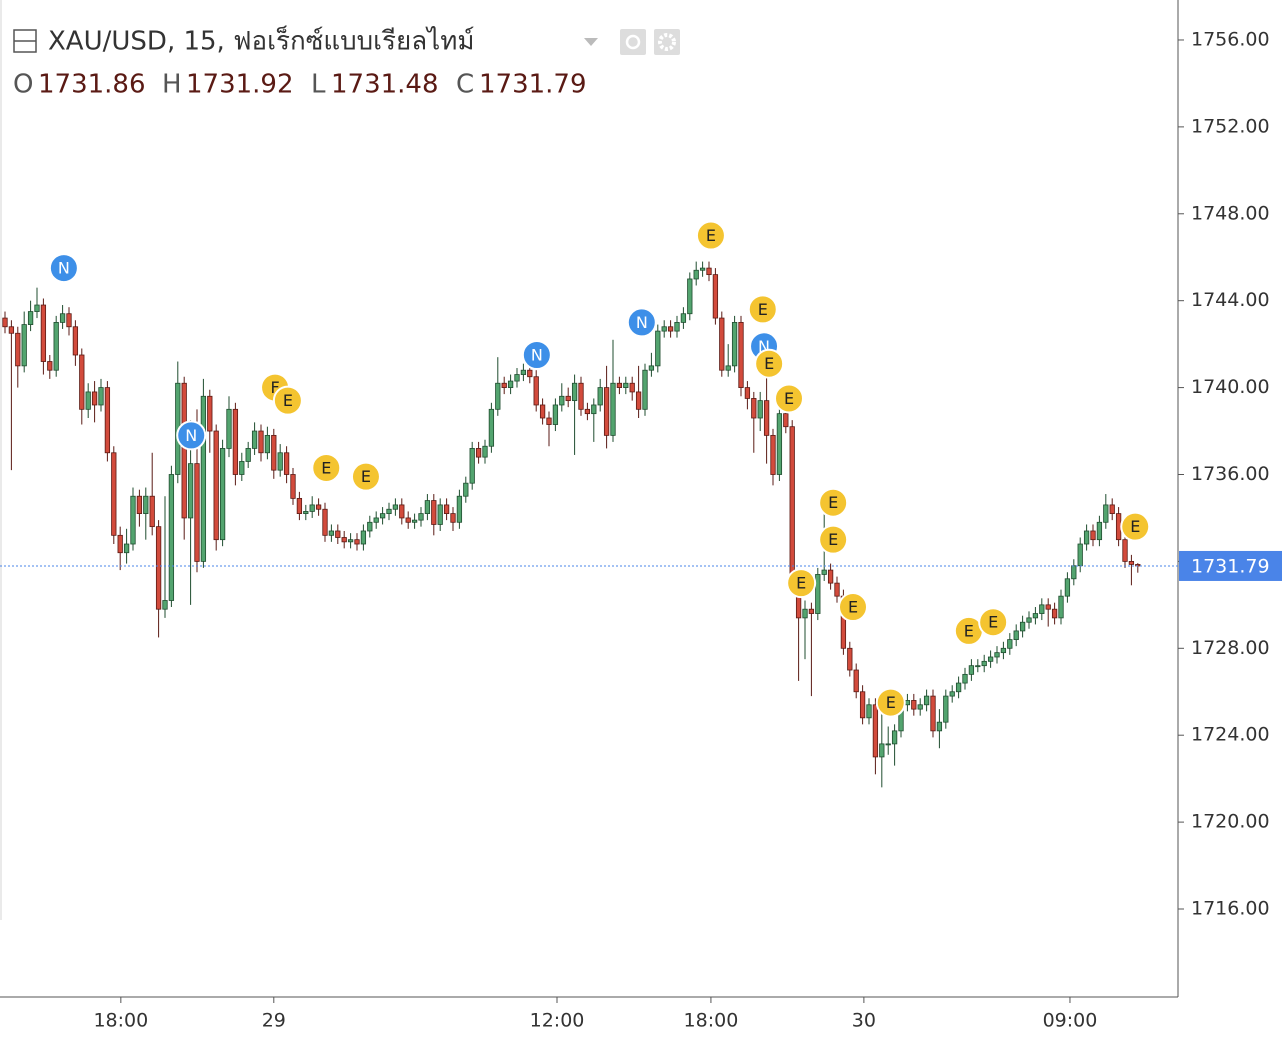 The height and width of the screenshot is (1040, 1282). Describe the element at coordinates (633, 42) in the screenshot. I see `eye-button` at that location.